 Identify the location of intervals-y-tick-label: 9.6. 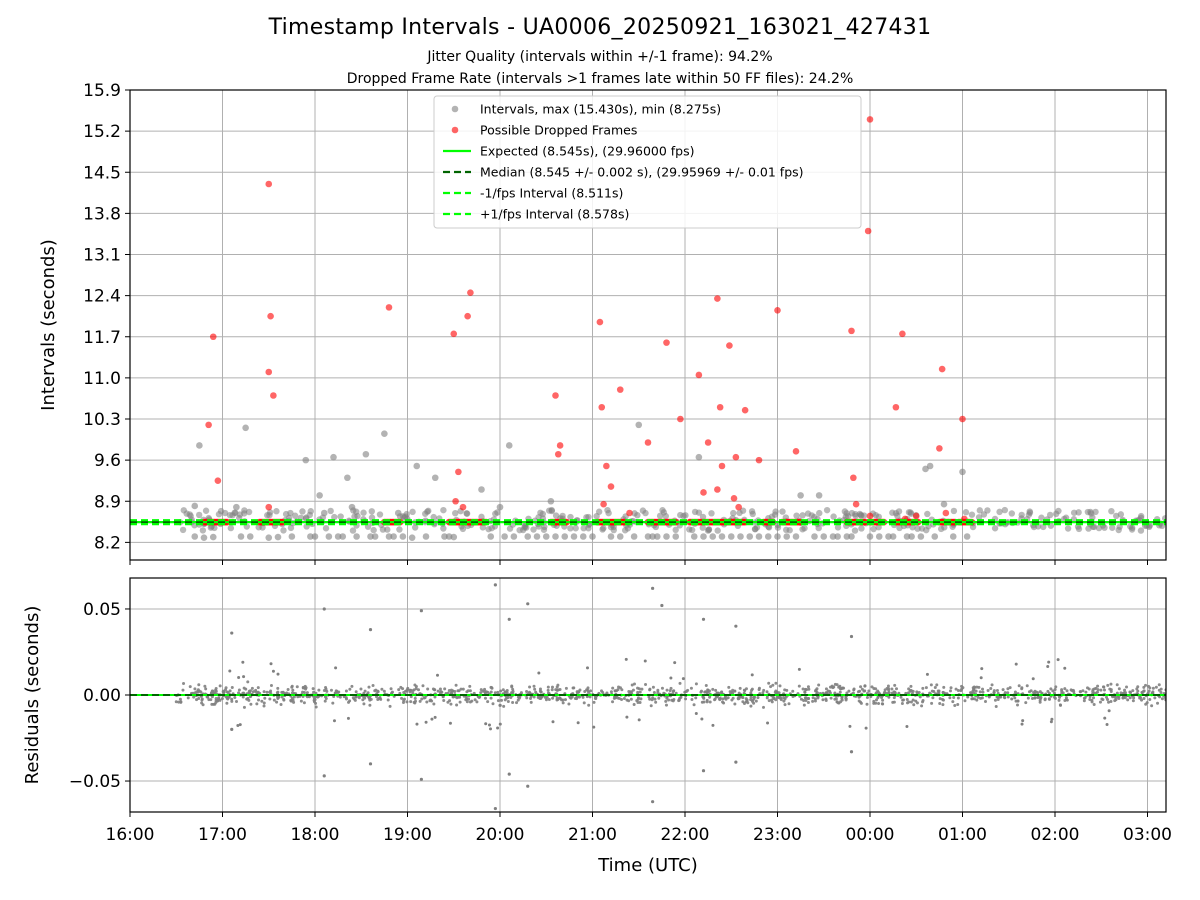
(107, 461).